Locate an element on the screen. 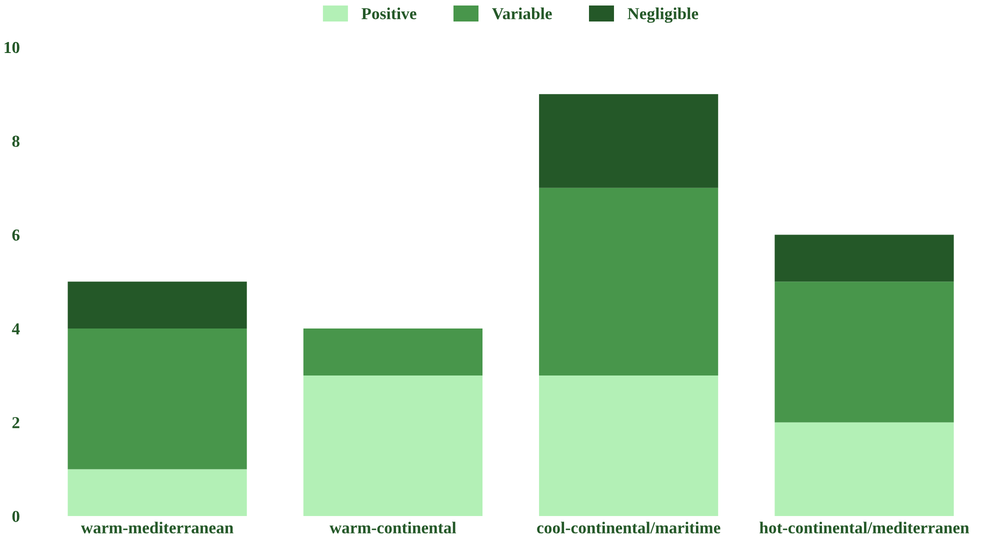 This screenshot has height=555, width=987. legend-label: Positive is located at coordinates (389, 14).